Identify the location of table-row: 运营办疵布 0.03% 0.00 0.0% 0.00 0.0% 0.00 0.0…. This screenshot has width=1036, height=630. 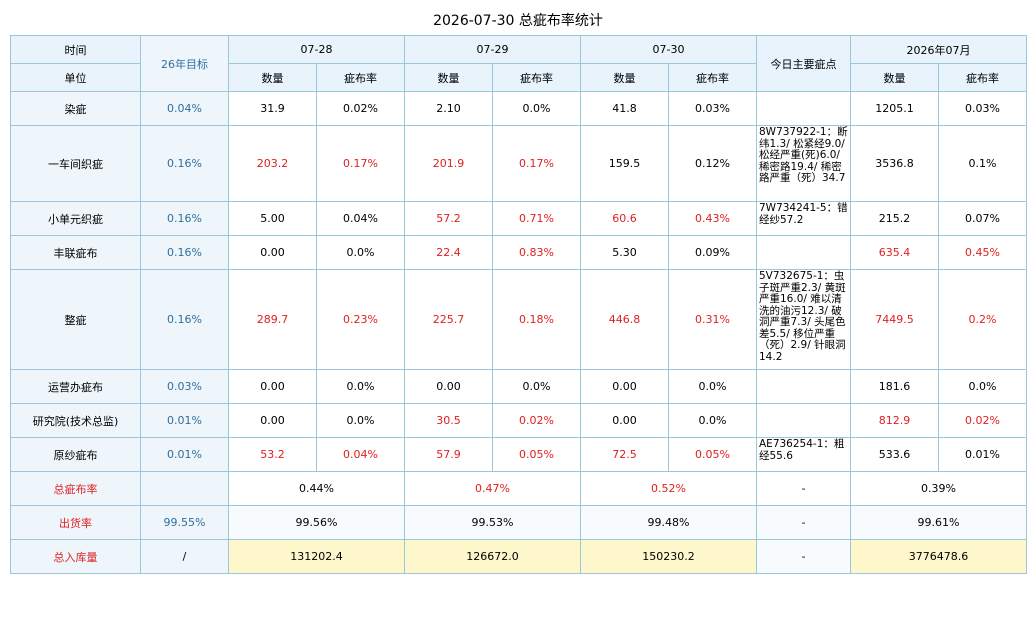
(518, 386).